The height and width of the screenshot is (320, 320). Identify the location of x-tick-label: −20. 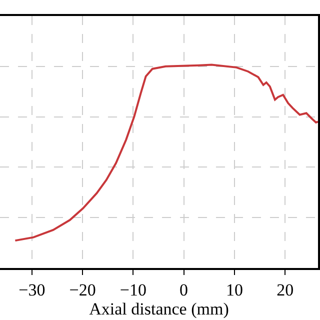
(82, 290).